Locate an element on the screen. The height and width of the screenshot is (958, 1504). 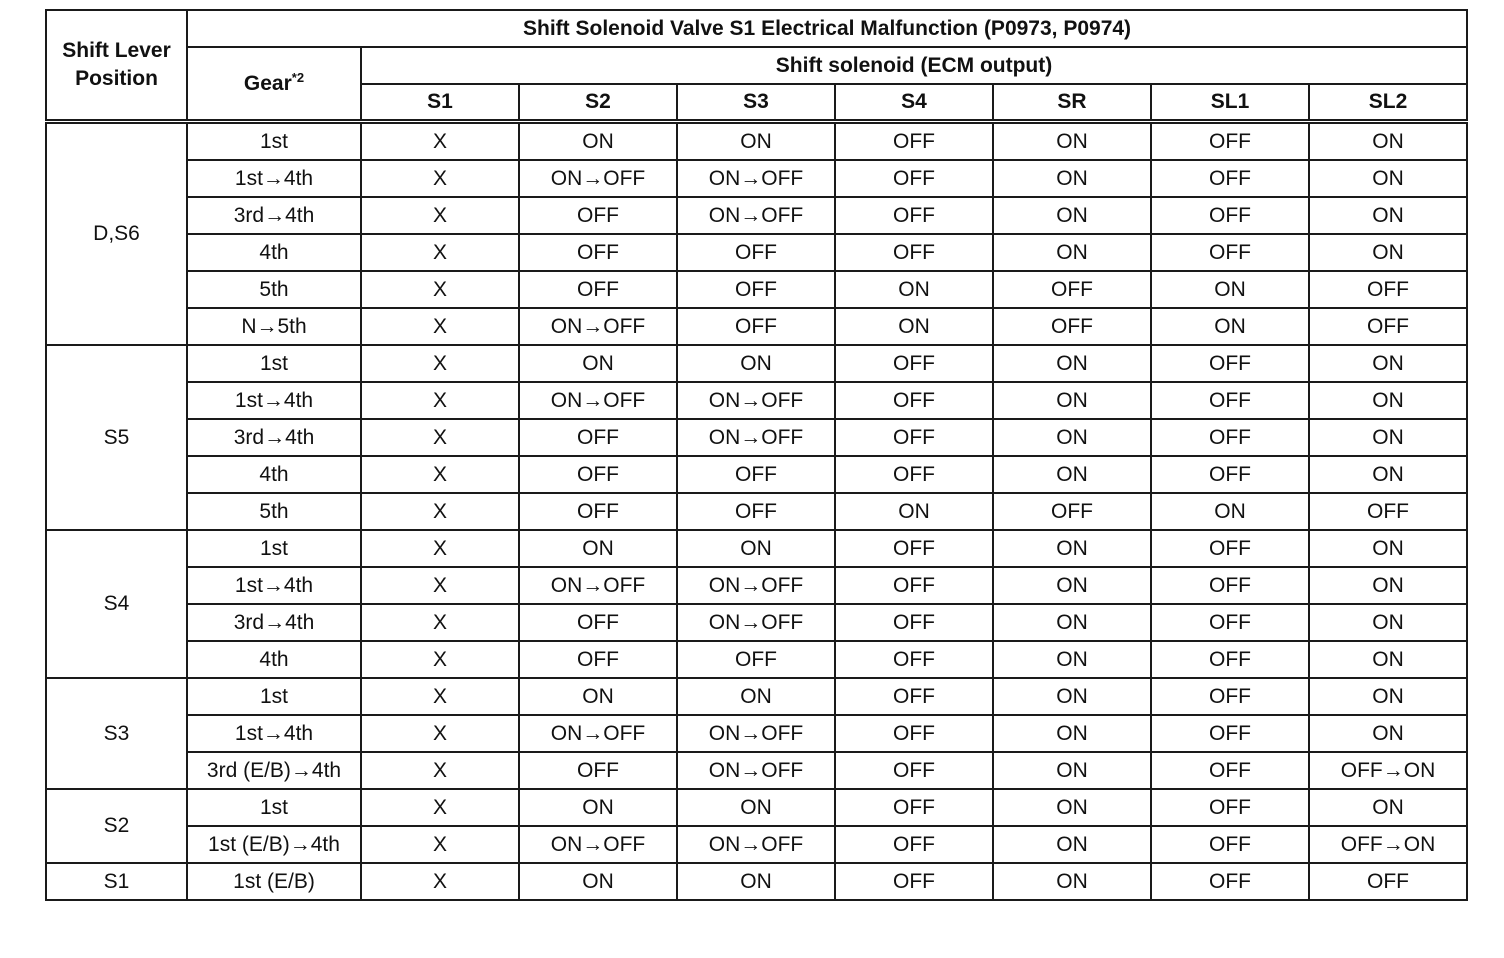
gear-cell: N→5th is located at coordinates (274, 326).